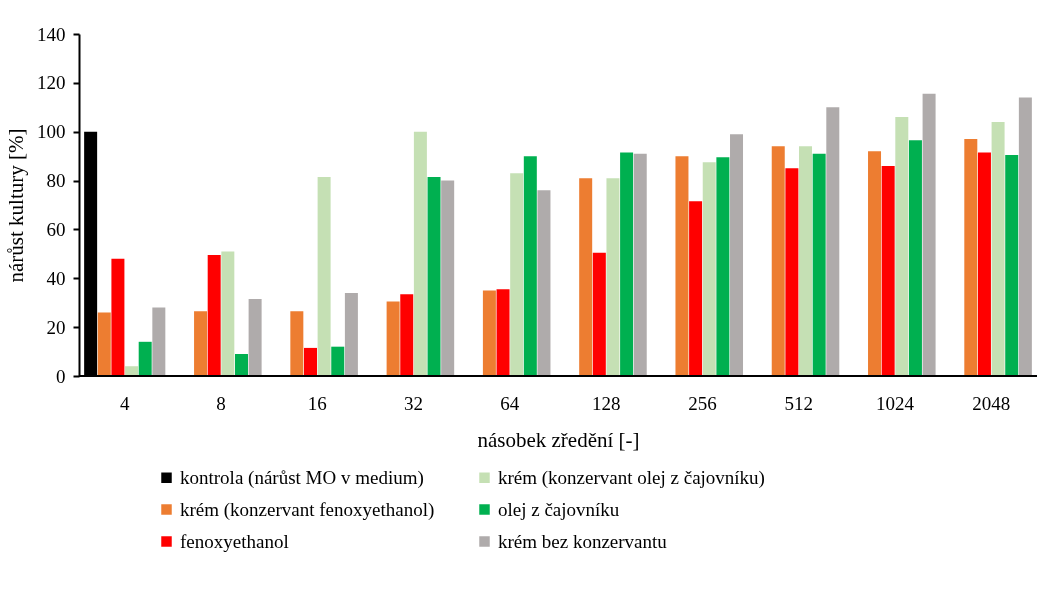 This screenshot has height=595, width=1059. Describe the element at coordinates (414, 403) in the screenshot. I see `x-tick-label: 32` at that location.